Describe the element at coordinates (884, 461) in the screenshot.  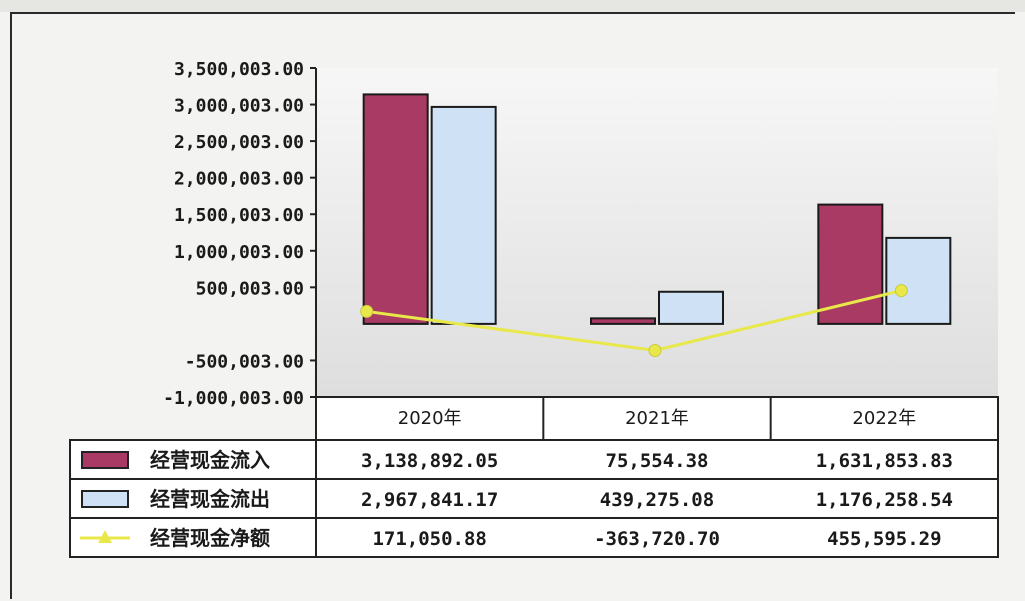
I see `data-label: 1,631,853.83` at that location.